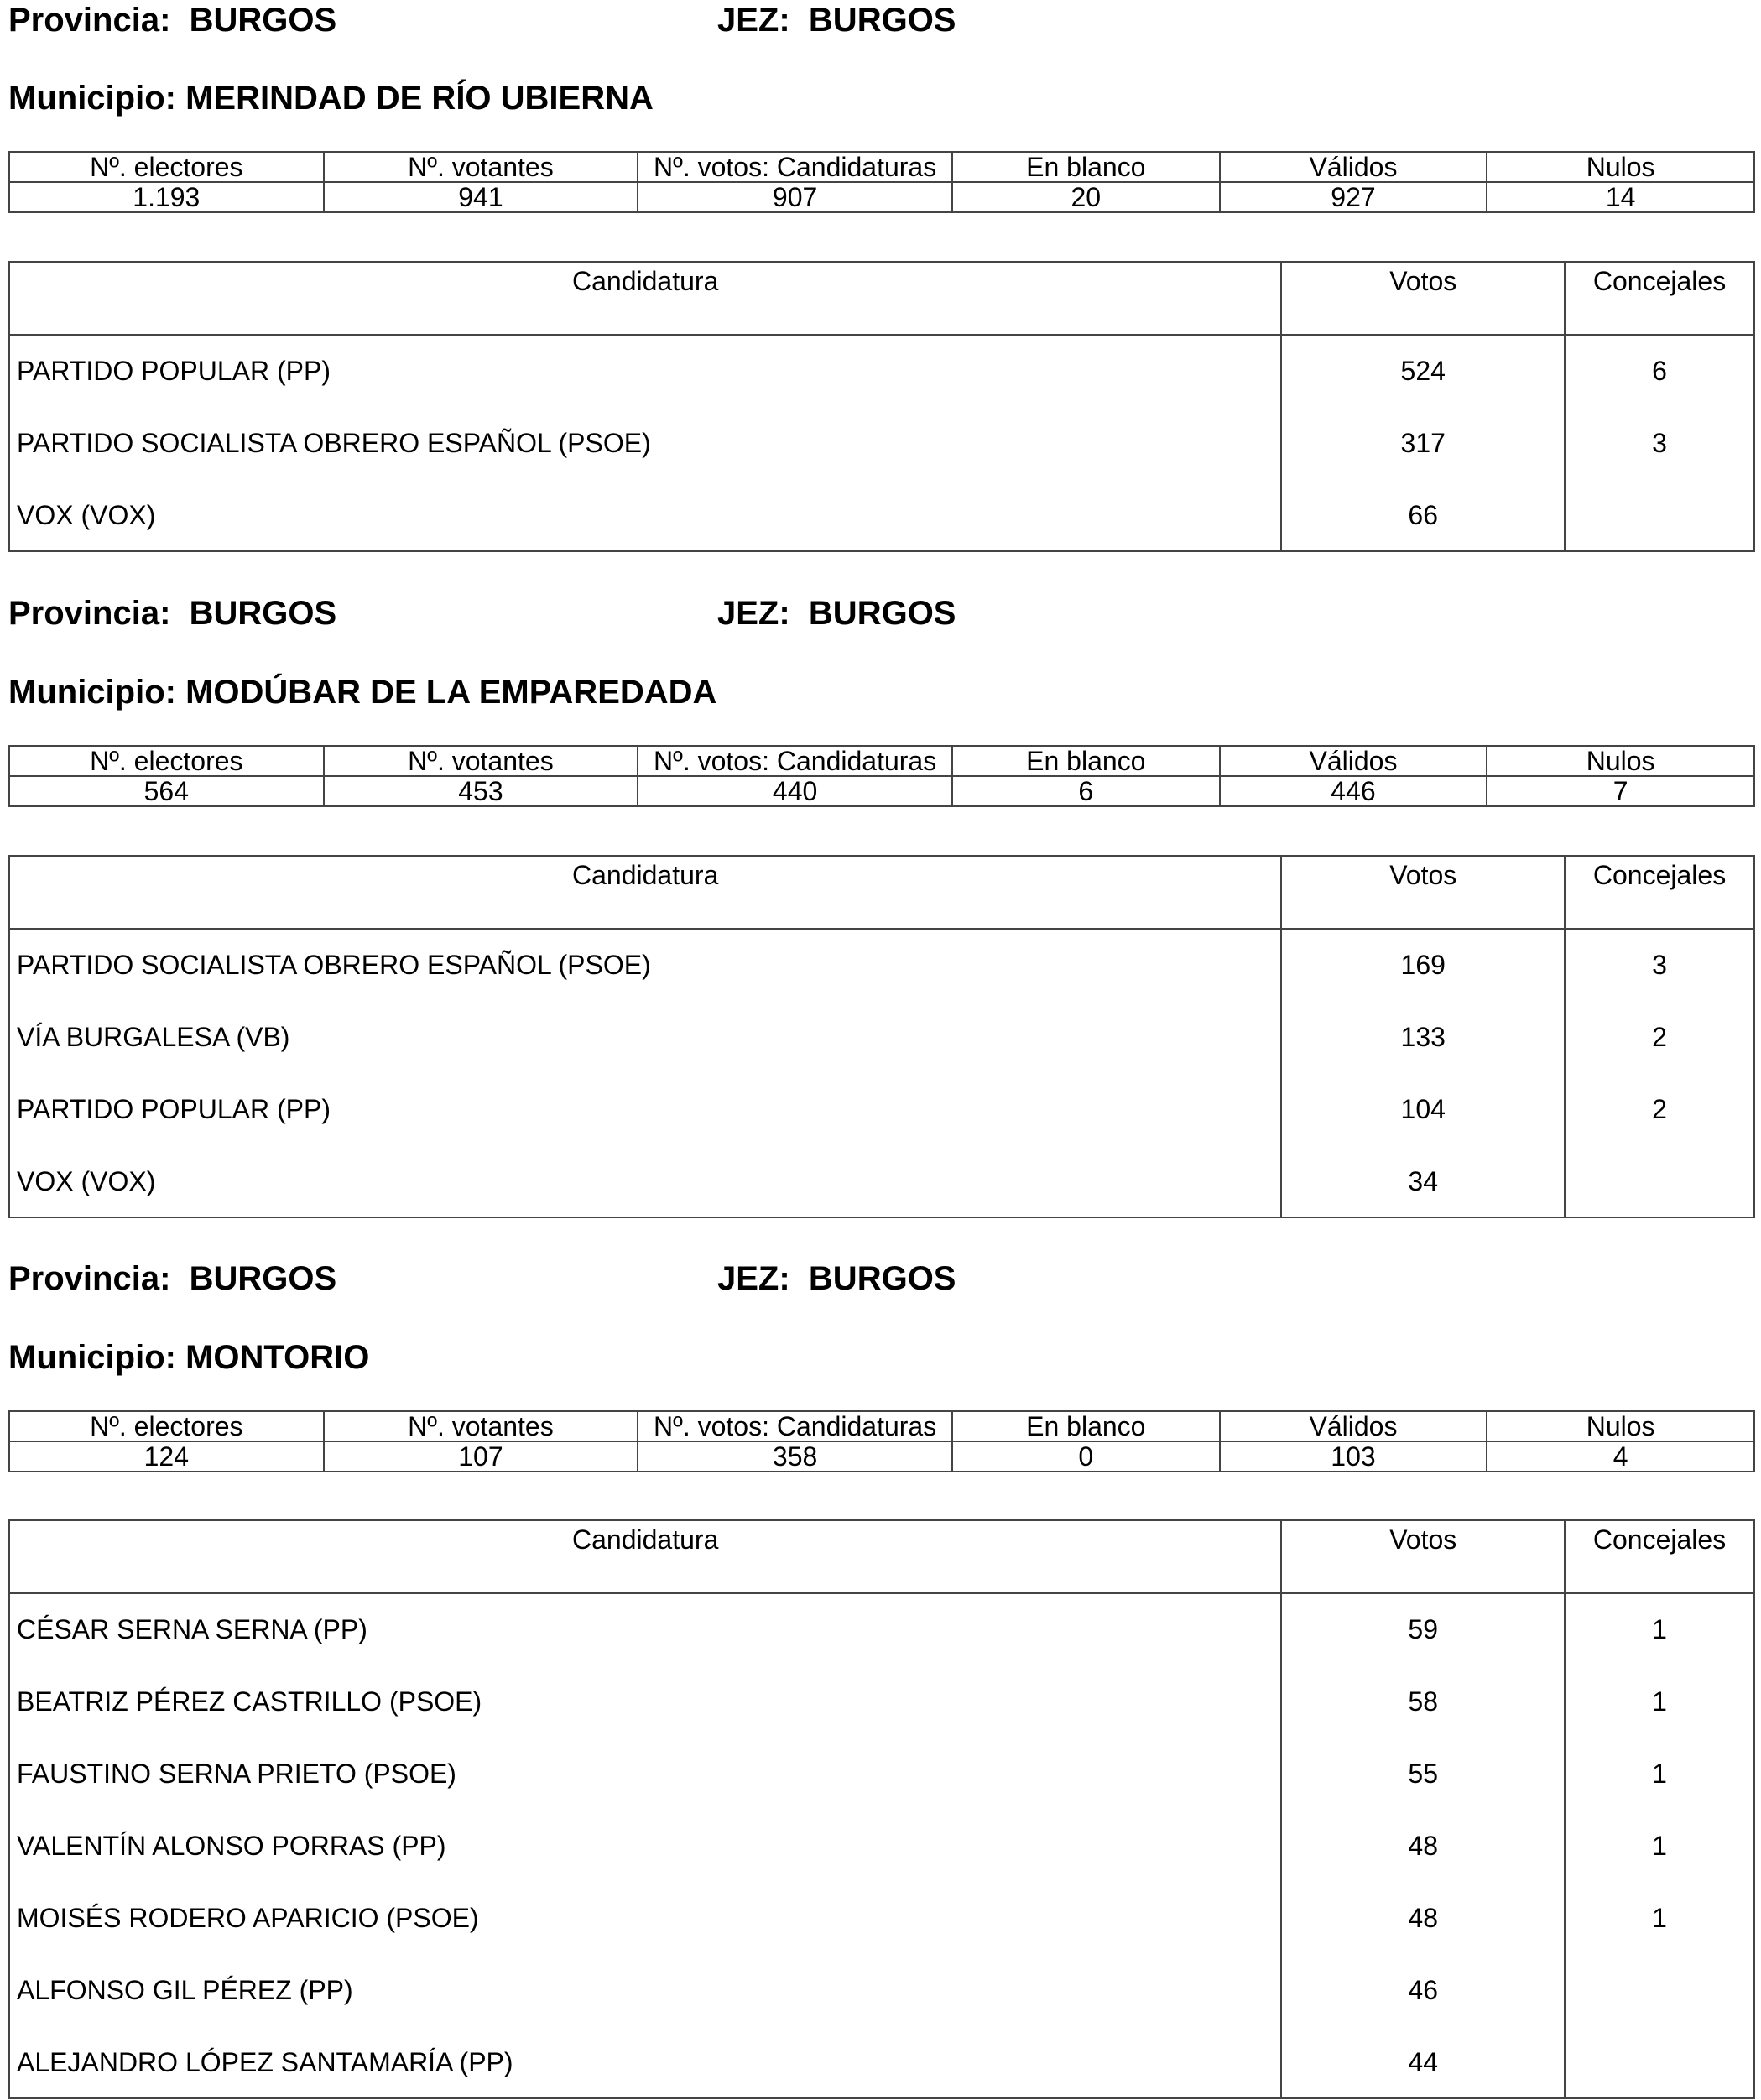  What do you see at coordinates (1659, 1108) in the screenshot?
I see `candidate-concejales: 2` at bounding box center [1659, 1108].